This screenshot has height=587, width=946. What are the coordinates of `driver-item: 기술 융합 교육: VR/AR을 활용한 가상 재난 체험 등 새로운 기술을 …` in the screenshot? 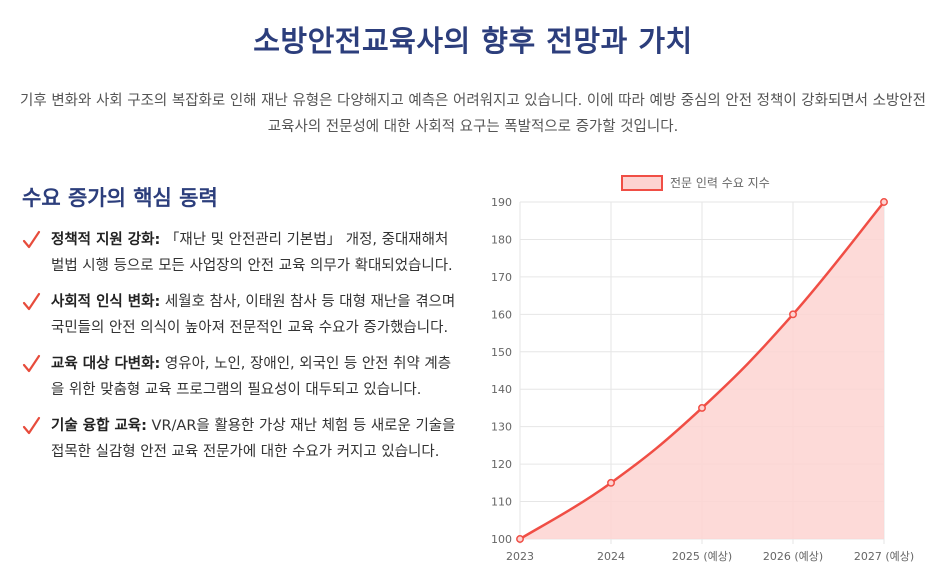 It's located at (240, 439).